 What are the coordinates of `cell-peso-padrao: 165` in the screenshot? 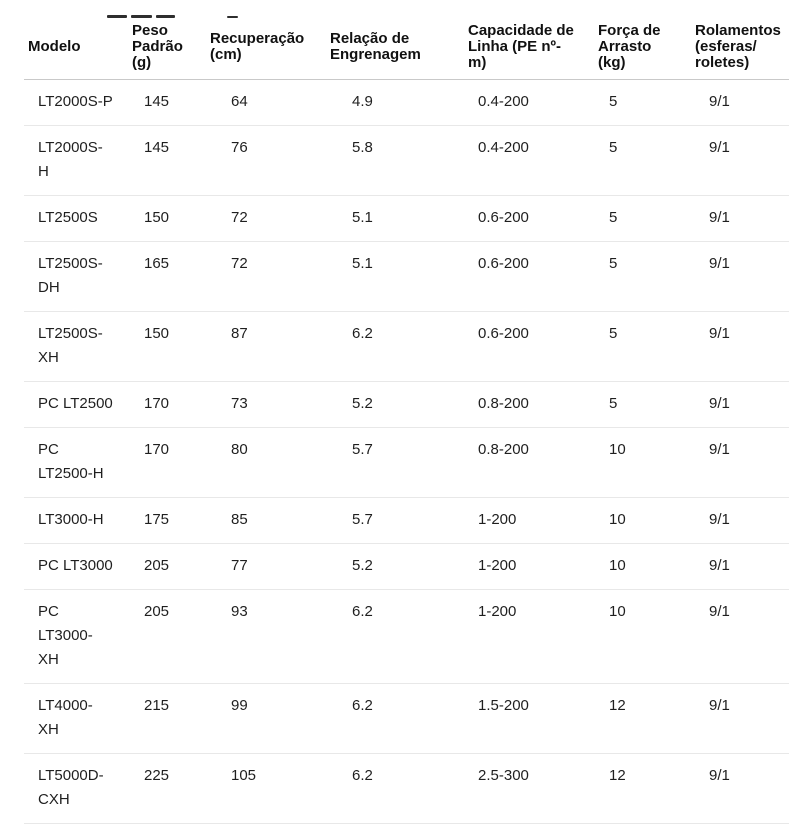 It's located at (167, 276).